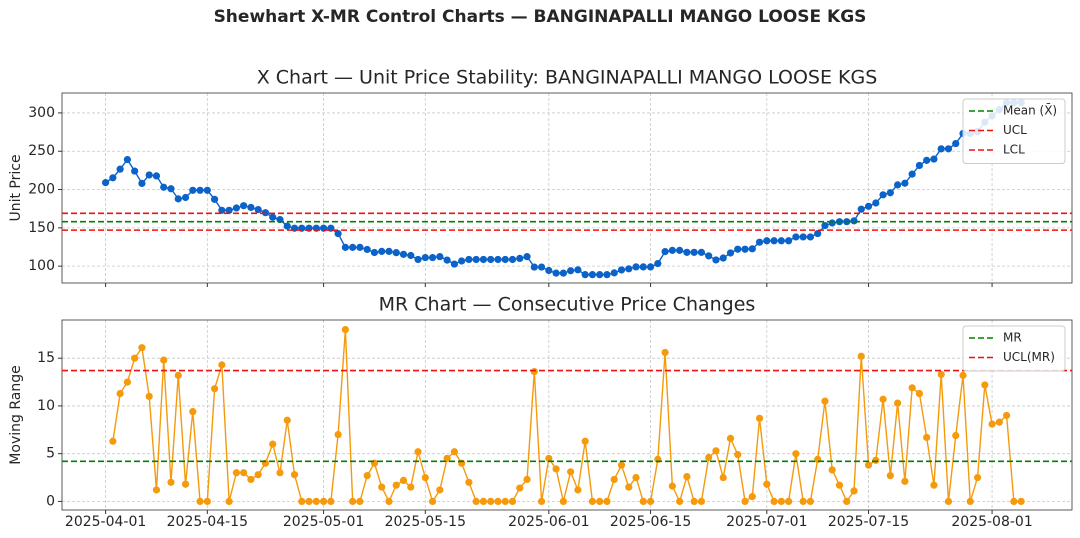 This screenshot has width=1080, height=538. Describe the element at coordinates (41, 151) in the screenshot. I see `y-tick-label: 250` at that location.